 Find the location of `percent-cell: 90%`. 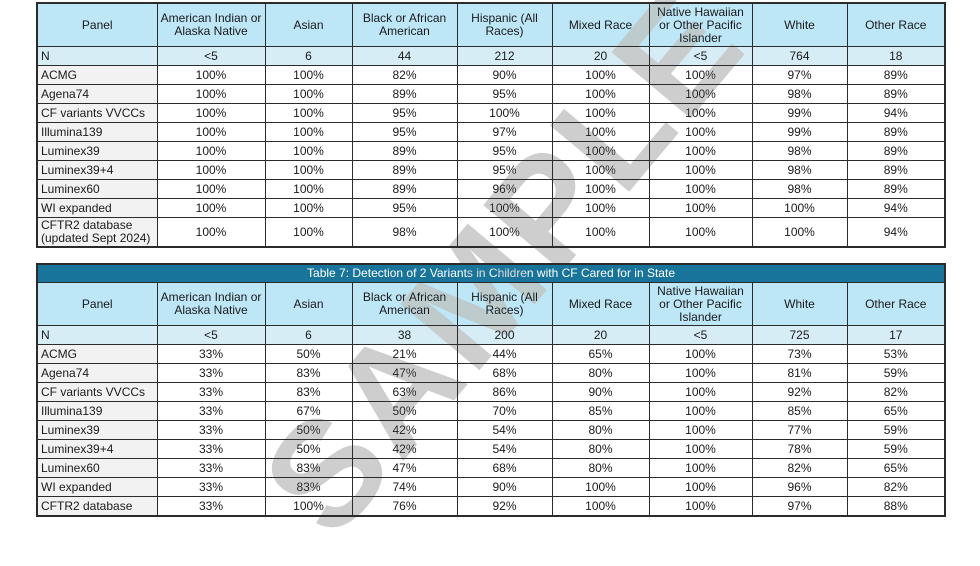

percent-cell: 90% is located at coordinates (504, 487).